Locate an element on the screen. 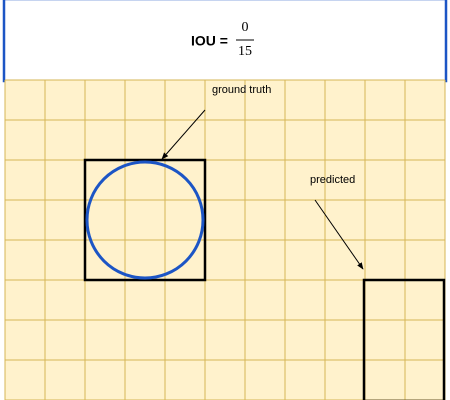 The image size is (450, 400). ground-truth-circle is located at coordinates (145, 220).